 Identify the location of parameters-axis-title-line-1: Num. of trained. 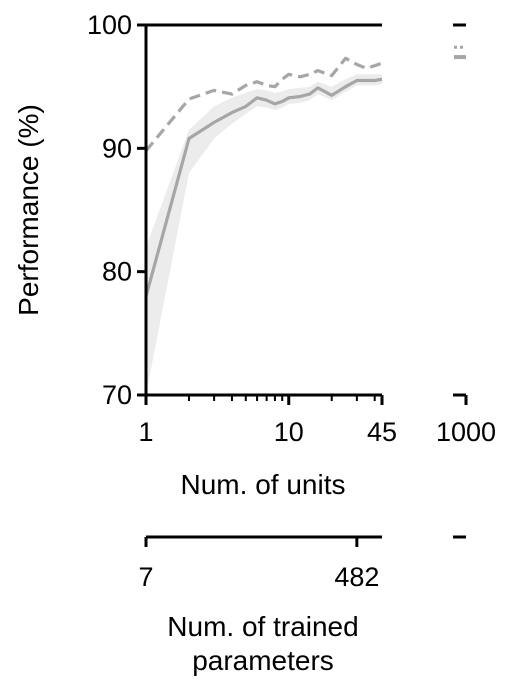
(262, 626).